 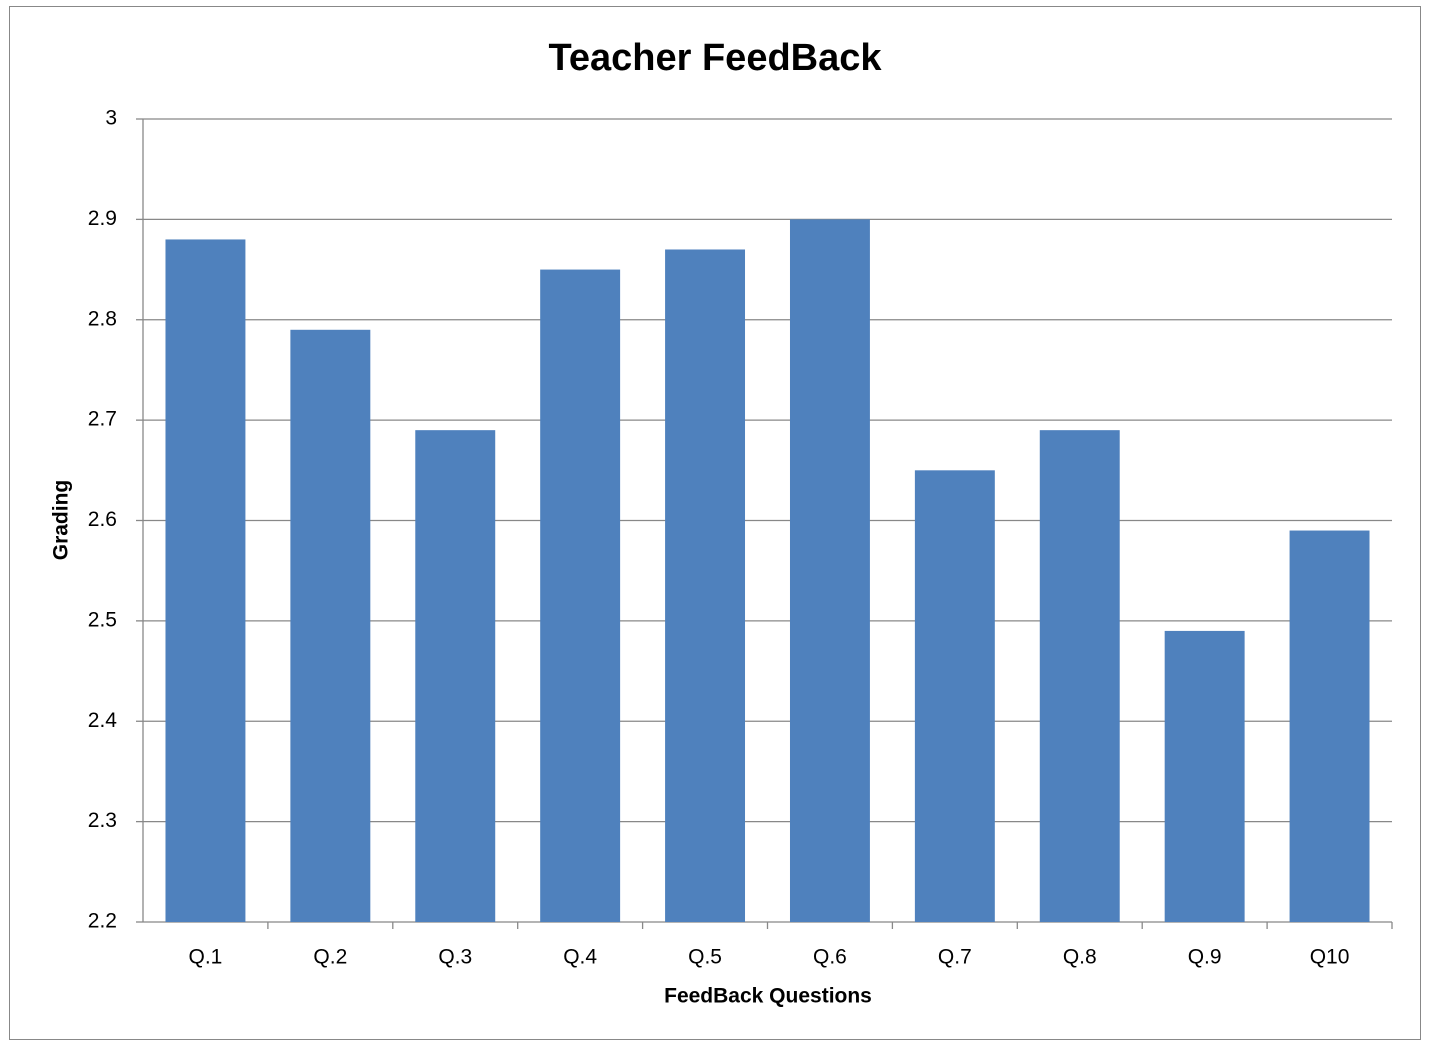 I want to click on y-axis-label: Grading, so click(x=61, y=520).